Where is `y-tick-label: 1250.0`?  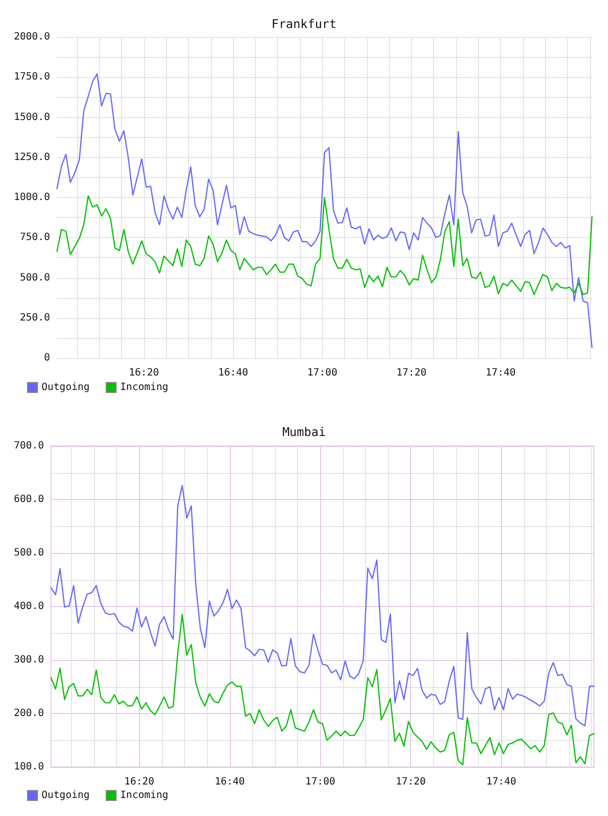
y-tick-label: 1250.0 is located at coordinates (32, 157).